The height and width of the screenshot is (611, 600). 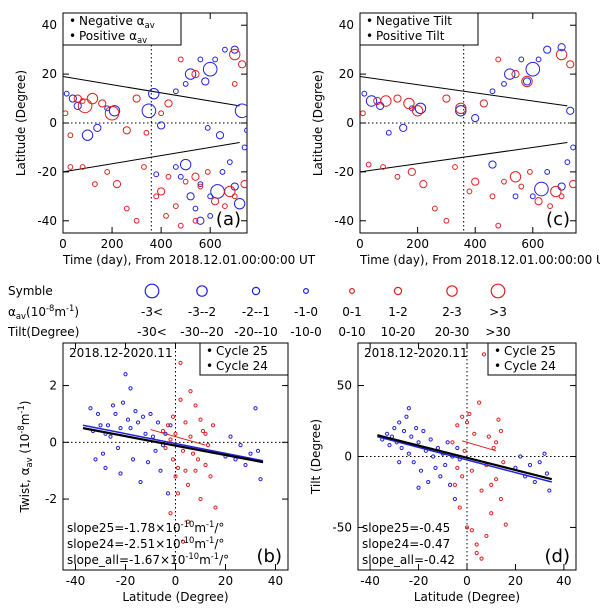 I want to click on slope-annotation-part: m, so click(x=200, y=544).